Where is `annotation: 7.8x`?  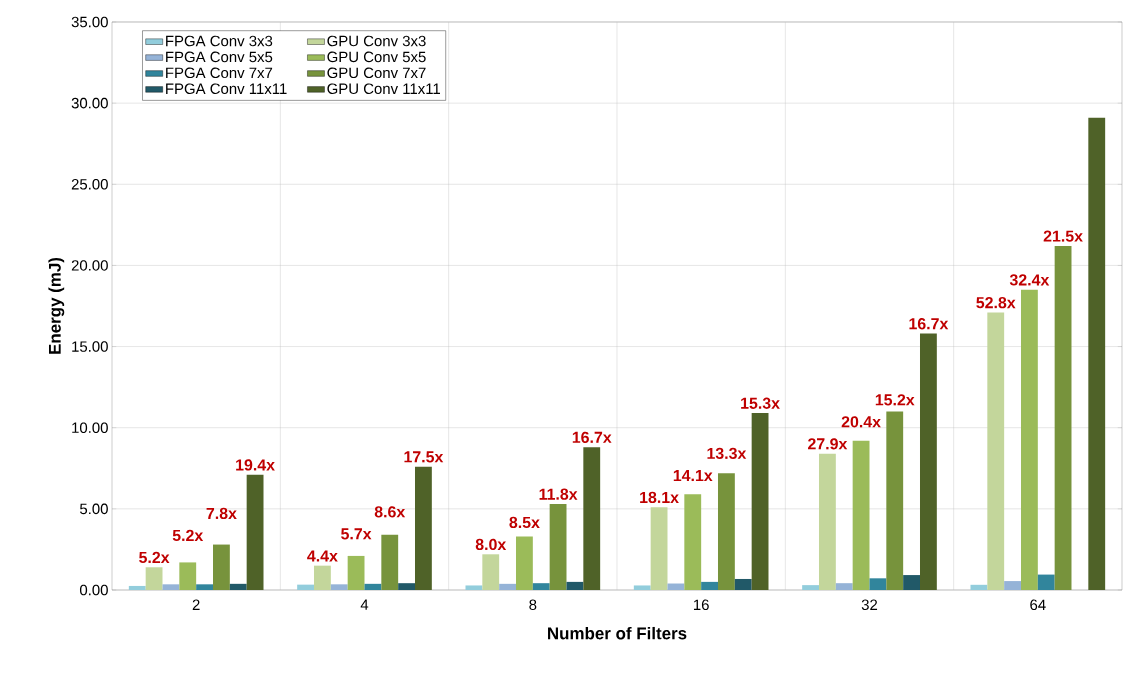 annotation: 7.8x is located at coordinates (221, 513).